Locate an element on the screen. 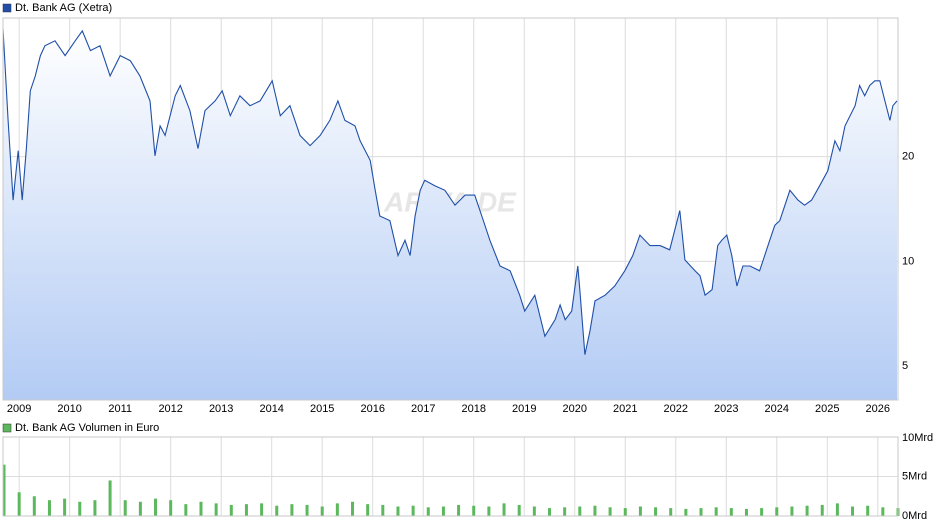  x-tick-label: 2026 is located at coordinates (878, 409).